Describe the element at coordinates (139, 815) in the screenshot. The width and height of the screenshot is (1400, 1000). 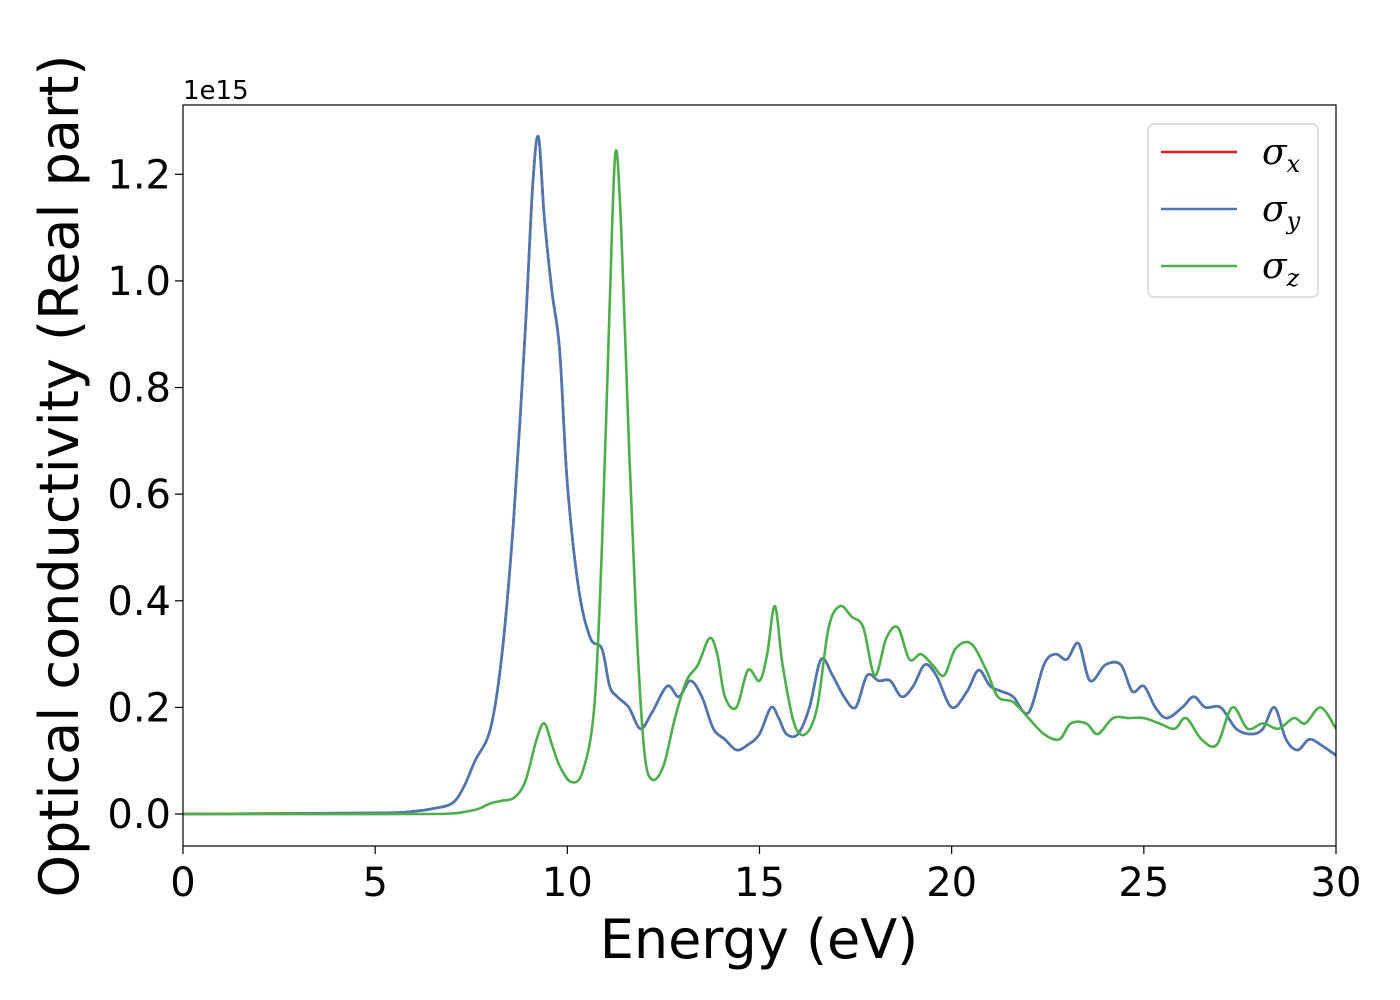
I see `y-tick-label: 0.0` at that location.